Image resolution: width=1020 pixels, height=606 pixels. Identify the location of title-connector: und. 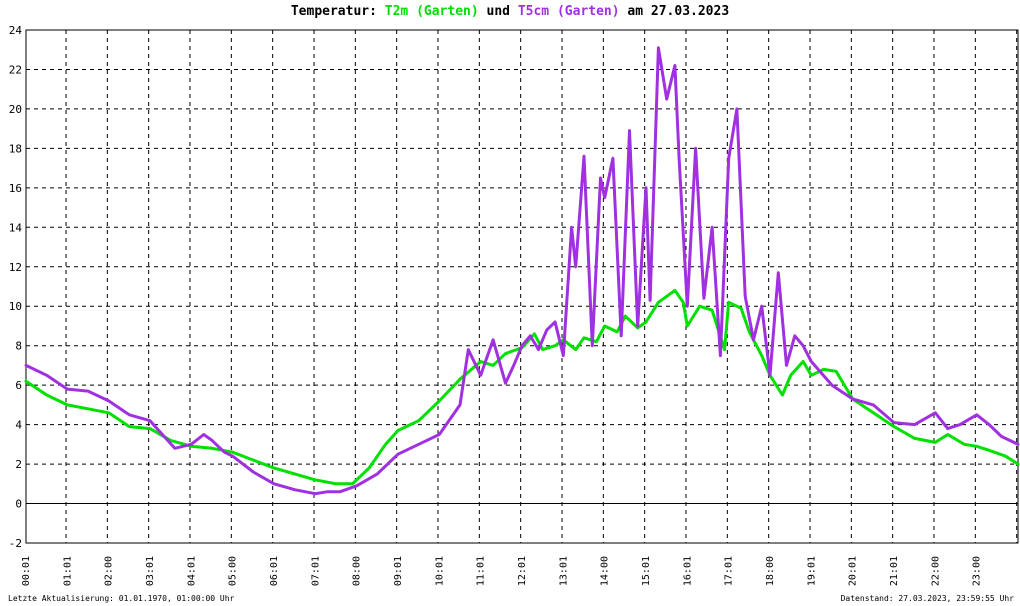
(498, 11).